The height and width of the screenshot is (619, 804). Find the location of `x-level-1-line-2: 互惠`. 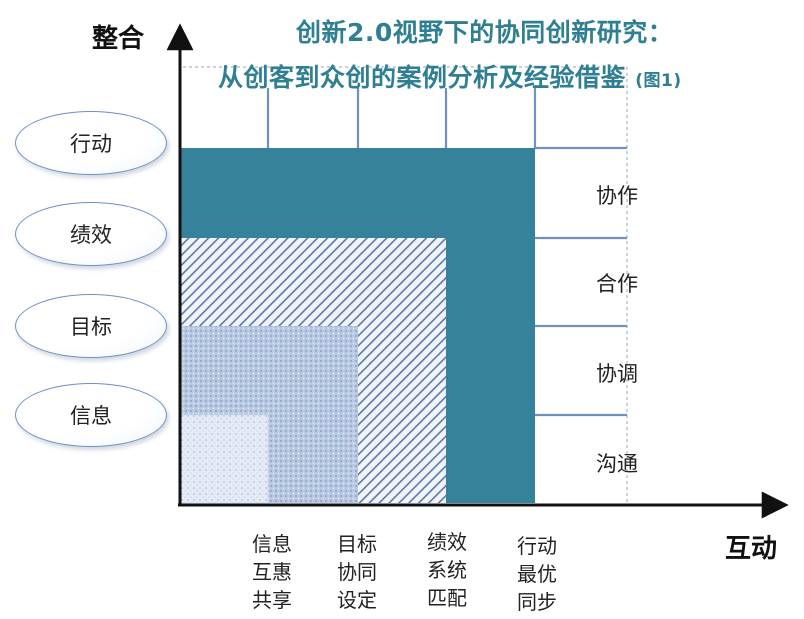

x-level-1-line-2: 互惠 is located at coordinates (272, 572).